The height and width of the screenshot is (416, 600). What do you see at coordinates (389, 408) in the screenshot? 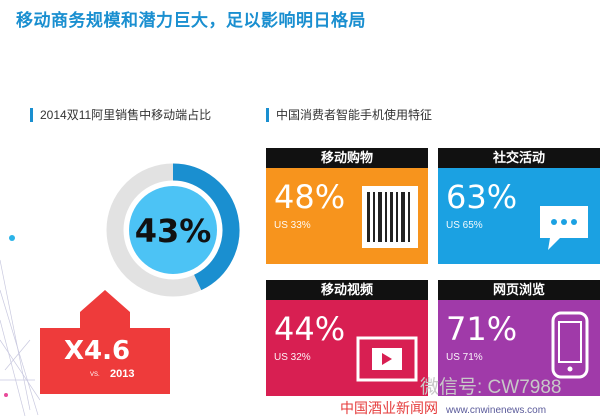
I see `footer-site-name: 中国酒业新闻网` at bounding box center [389, 408].